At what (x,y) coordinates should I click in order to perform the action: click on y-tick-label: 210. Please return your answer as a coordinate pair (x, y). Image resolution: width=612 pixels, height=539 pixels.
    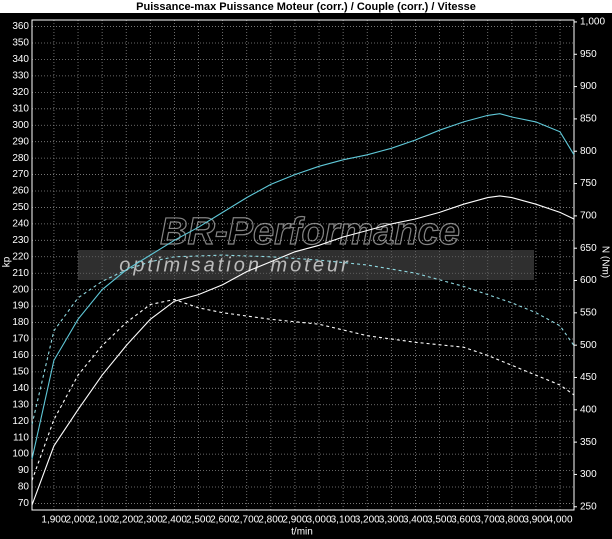
    Looking at the image, I should click on (20, 273).